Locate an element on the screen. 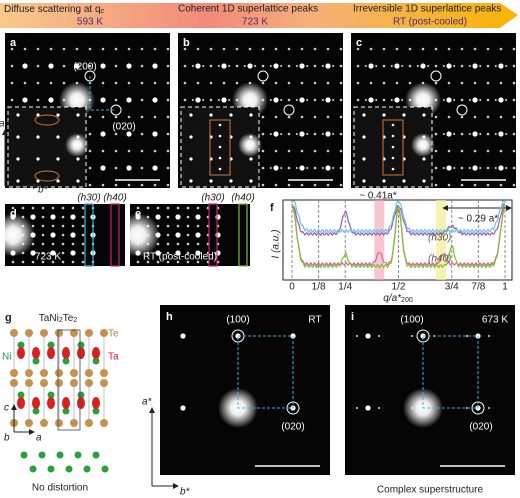 The width and height of the screenshot is (520, 498). y-axis-label: I (a.u.) is located at coordinates (276, 244).